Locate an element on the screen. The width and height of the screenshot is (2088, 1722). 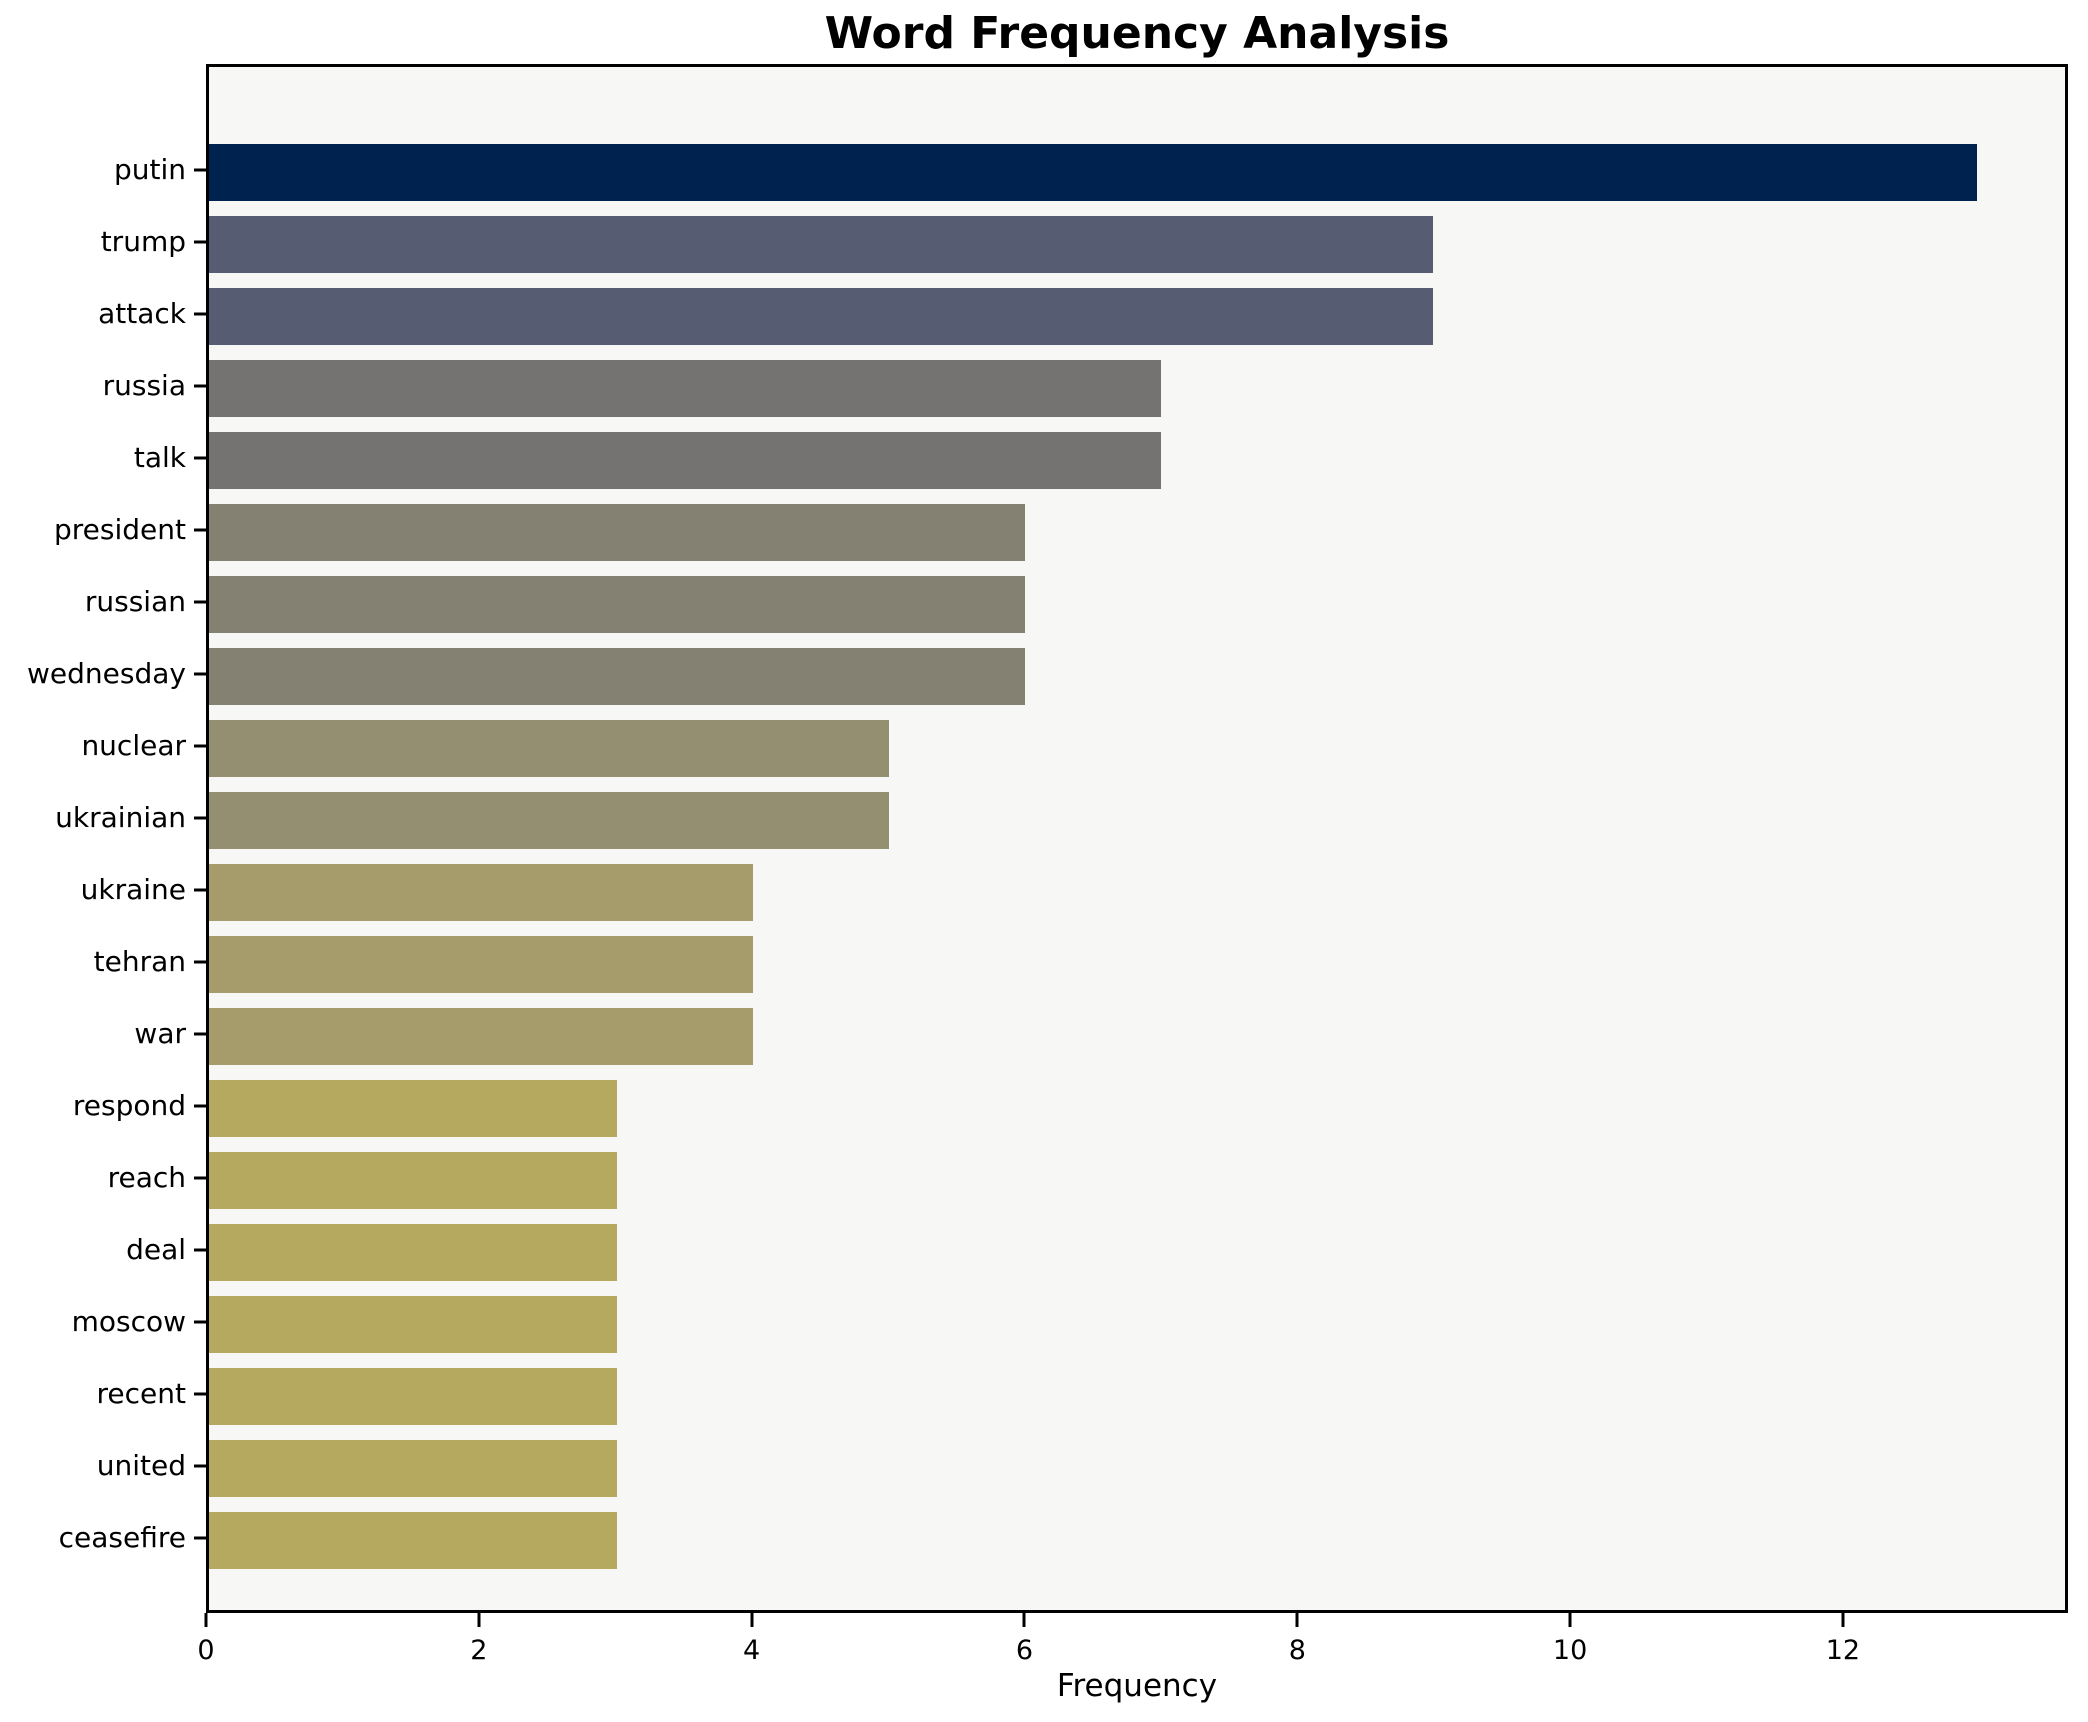
x-tick-label-12: 12 is located at coordinates (1843, 1650).